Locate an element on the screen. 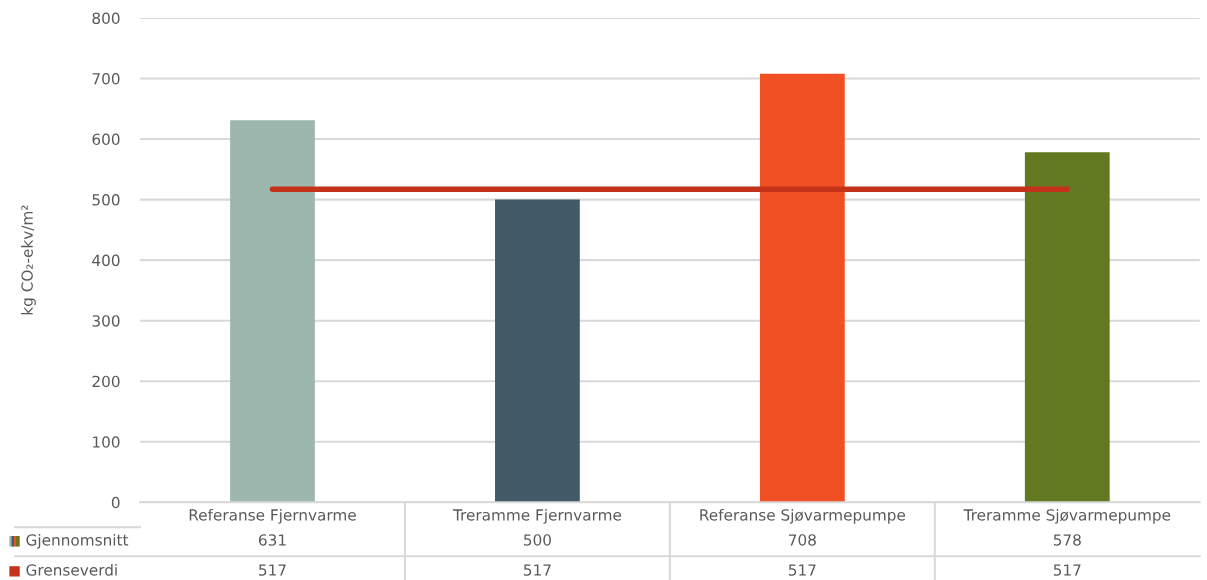  data-label: 708 is located at coordinates (802, 540).